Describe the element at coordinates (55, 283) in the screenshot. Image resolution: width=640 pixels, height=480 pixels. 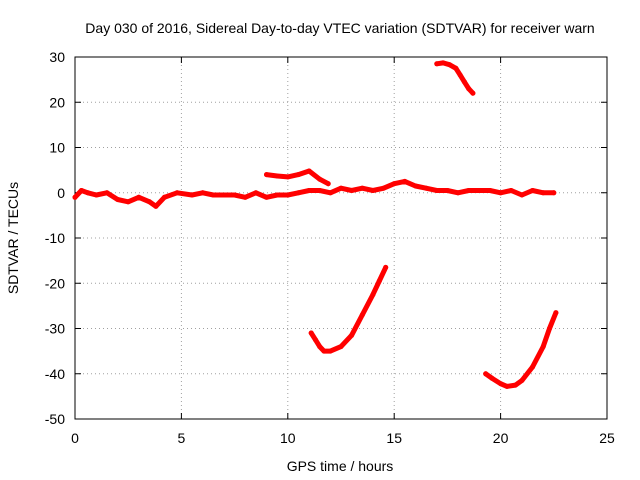
I see `y-tick-label: -20` at that location.